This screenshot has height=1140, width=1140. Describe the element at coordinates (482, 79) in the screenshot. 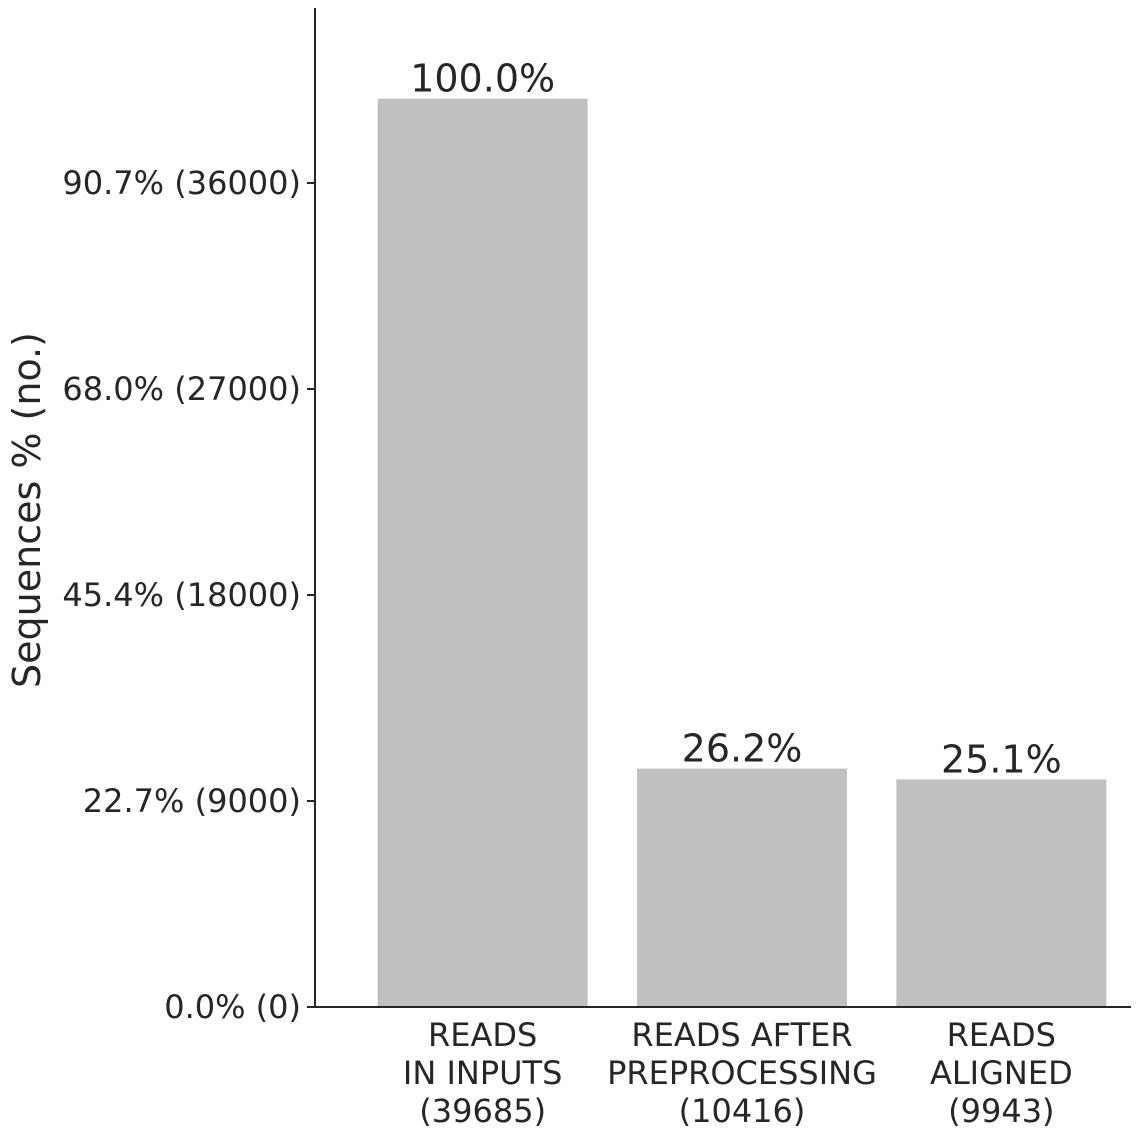

I see `data-label-0: 100.0%` at that location.